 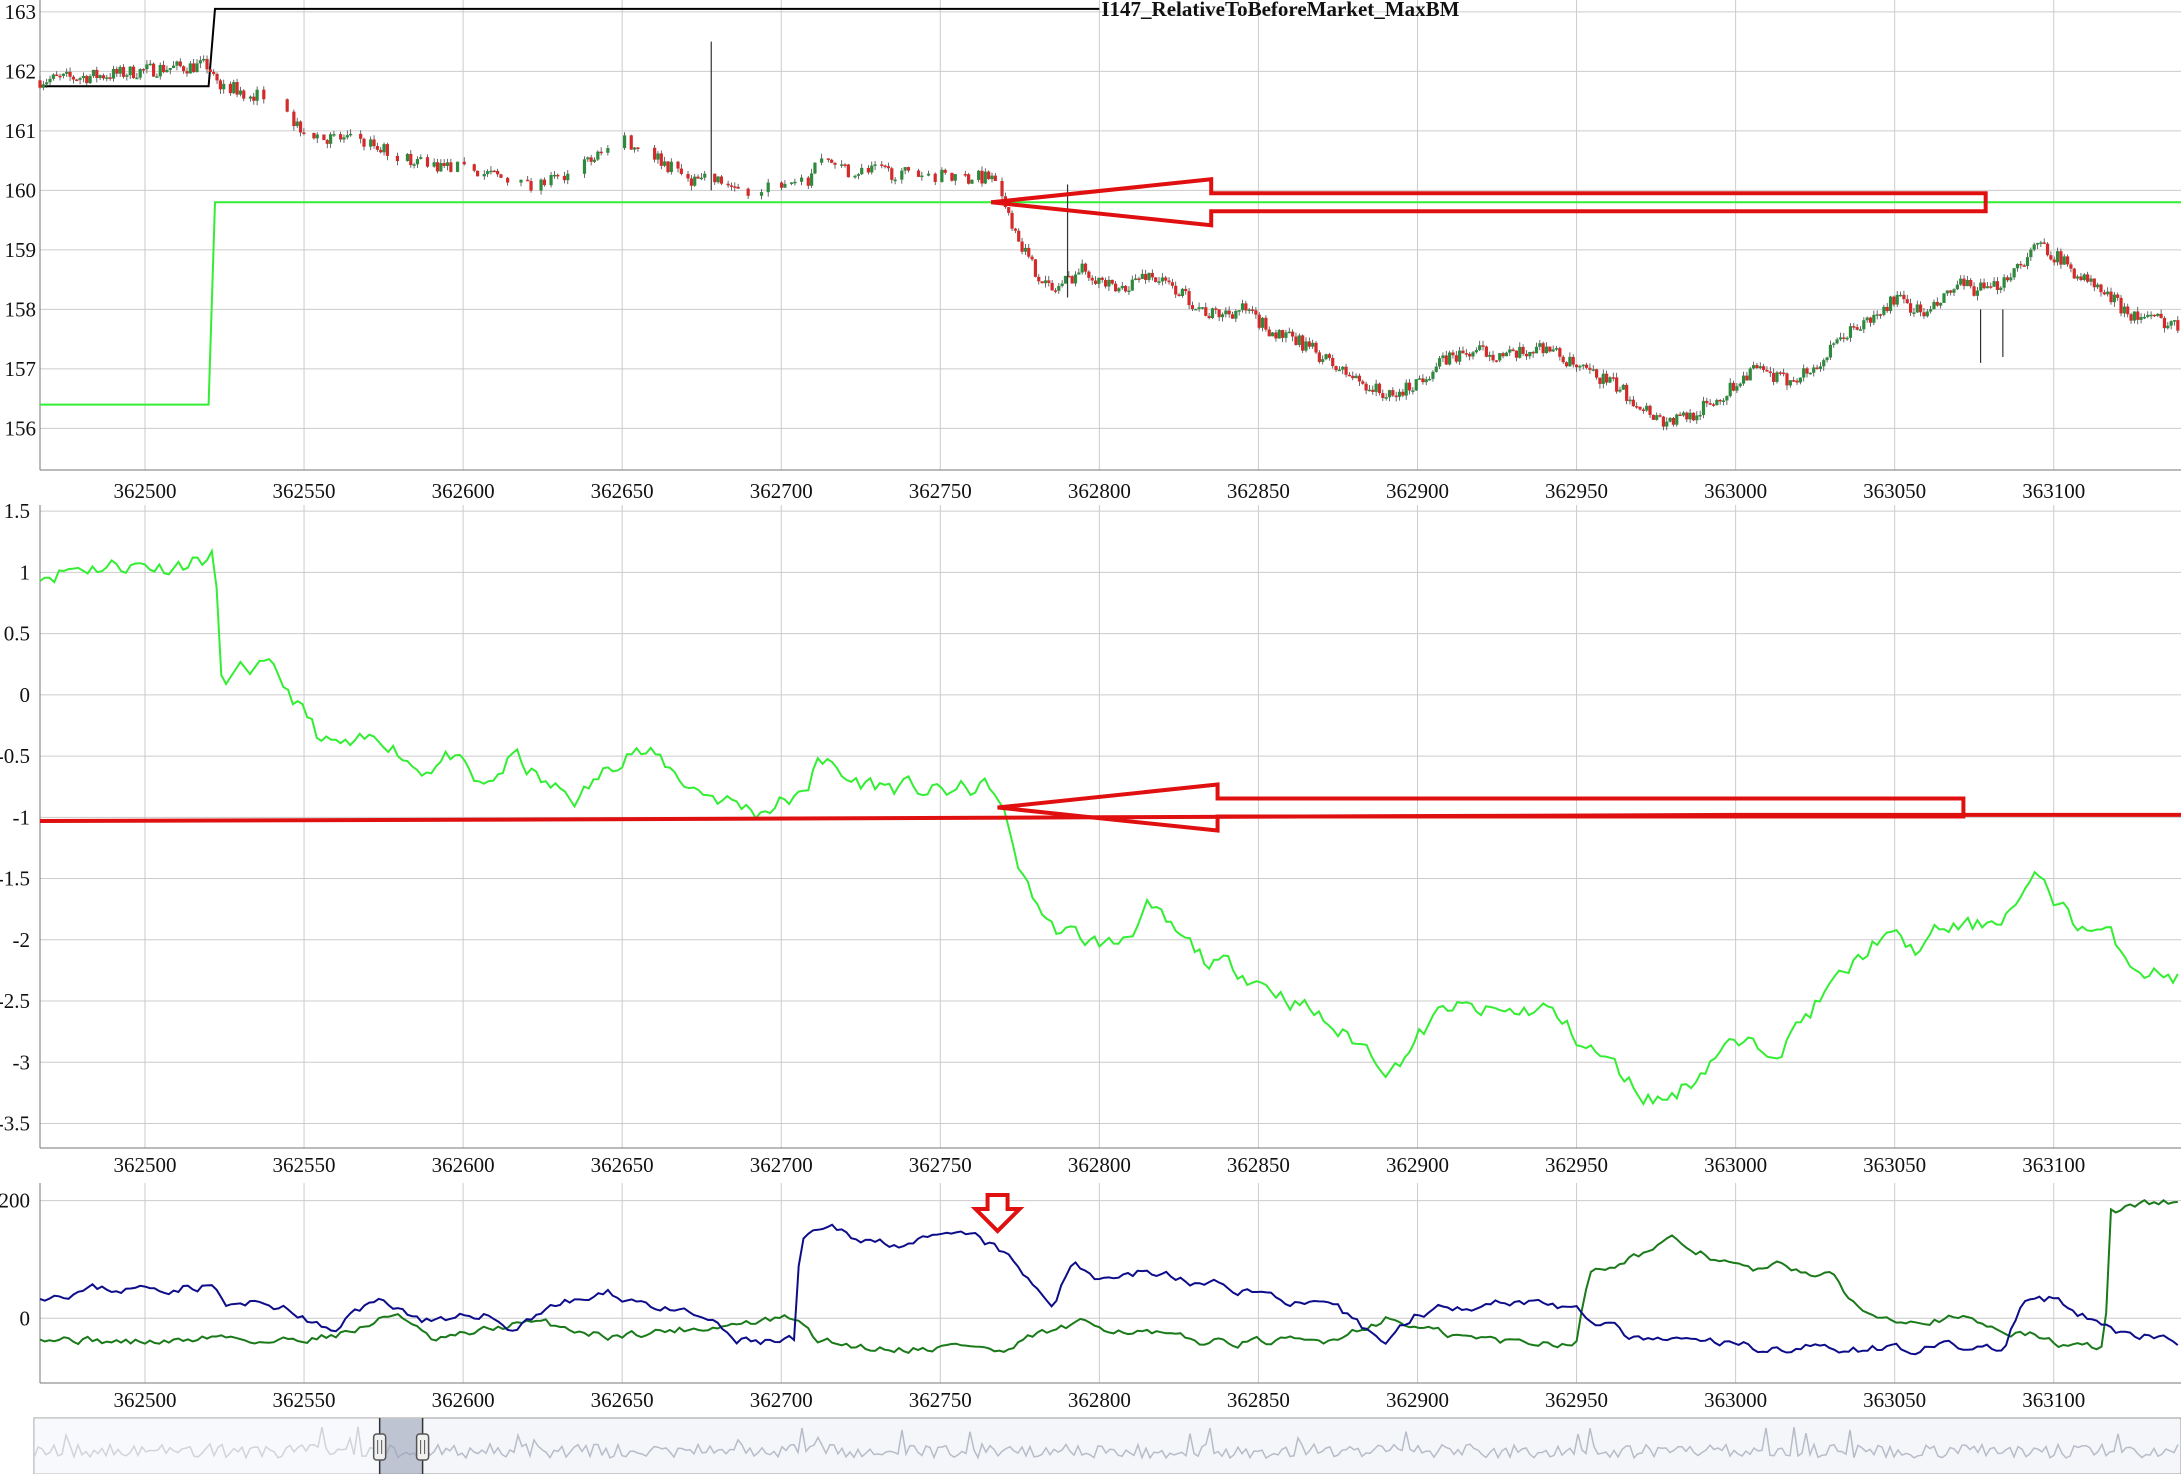 What do you see at coordinates (1894, 491) in the screenshot?
I see `x-tick-label: 363050` at bounding box center [1894, 491].